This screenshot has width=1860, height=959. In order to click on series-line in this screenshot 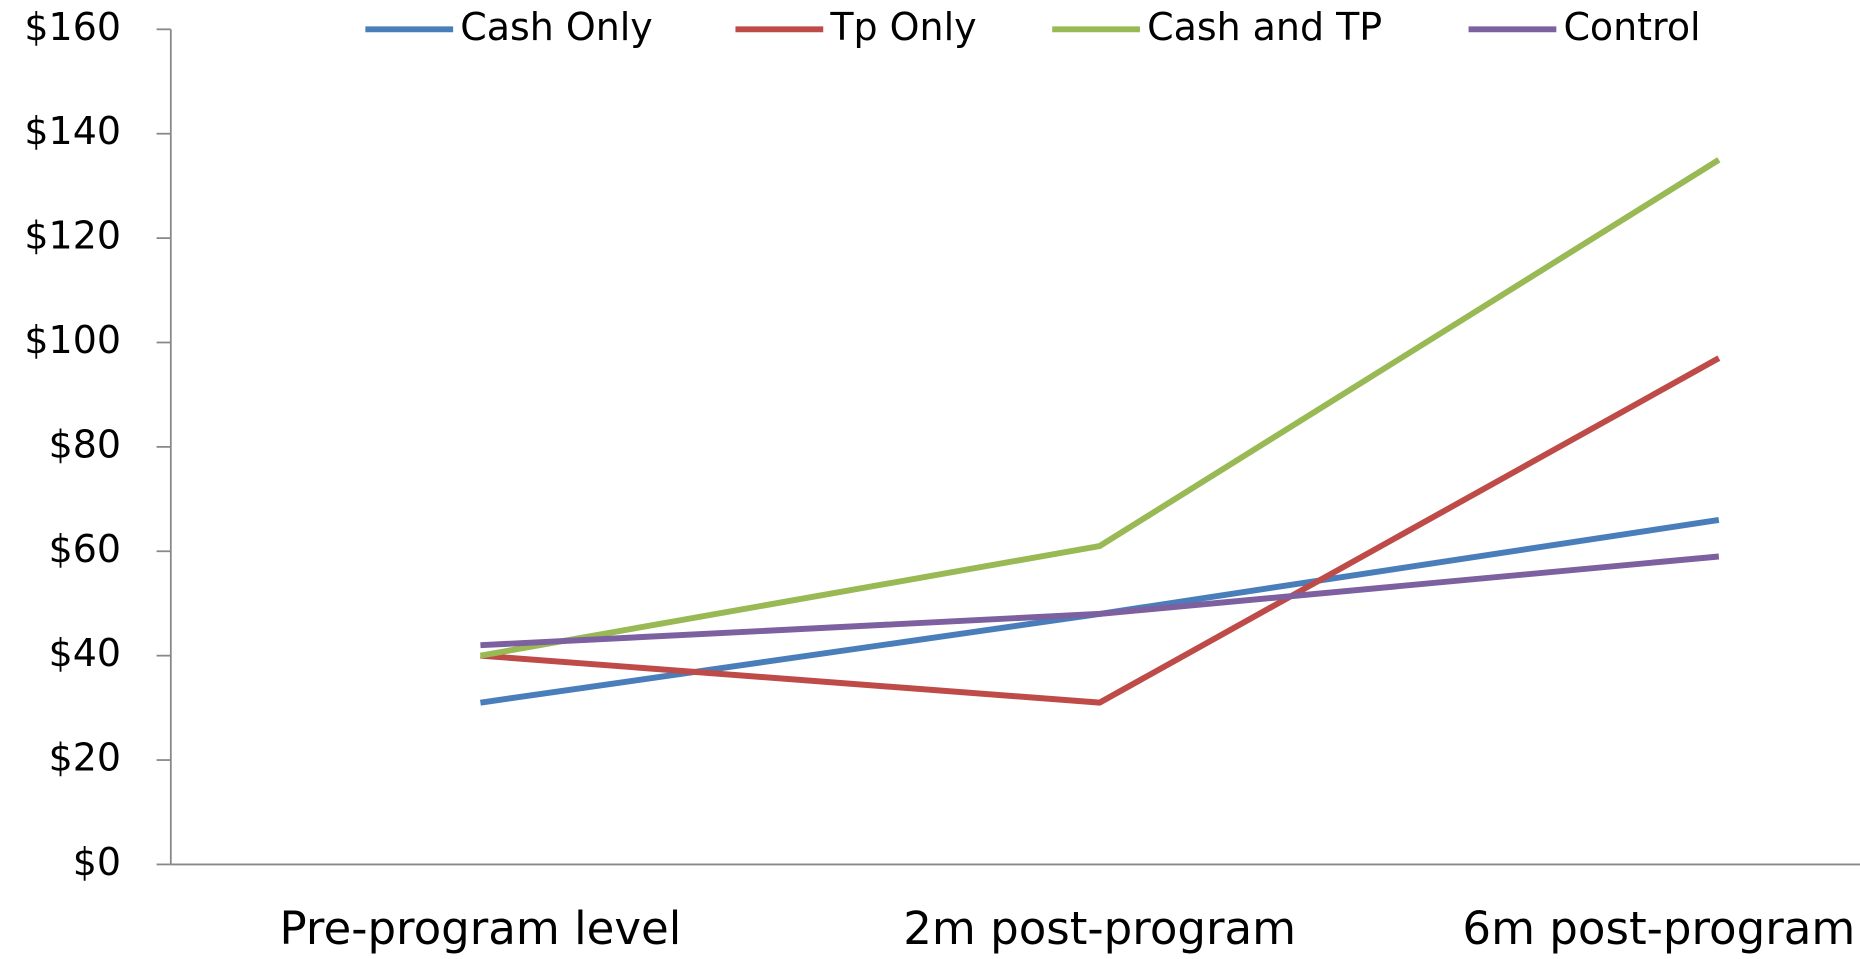, I will do `click(1100, 601)`.